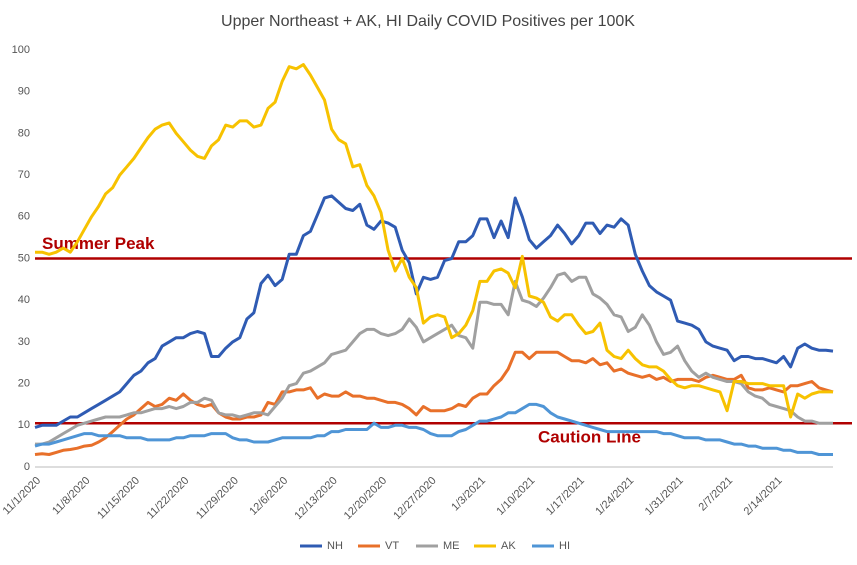 Image resolution: width=857 pixels, height=565 pixels. Describe the element at coordinates (468, 494) in the screenshot. I see `x-tick-label: 1/3/2021` at that location.